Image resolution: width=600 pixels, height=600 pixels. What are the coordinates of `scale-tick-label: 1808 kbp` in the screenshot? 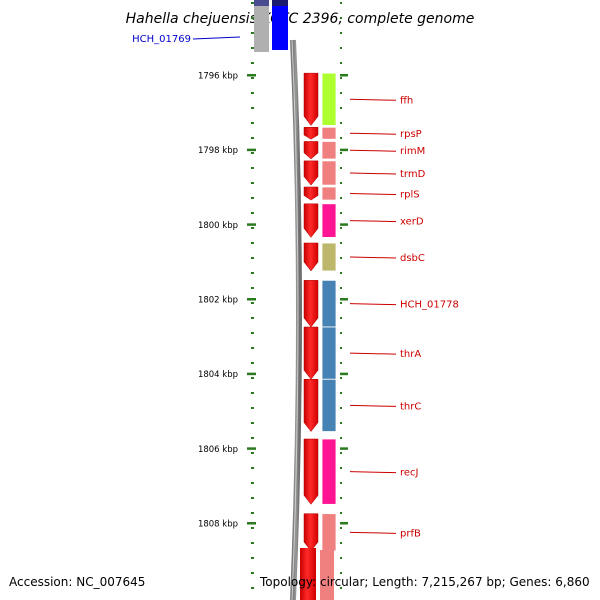 It's located at (218, 524).